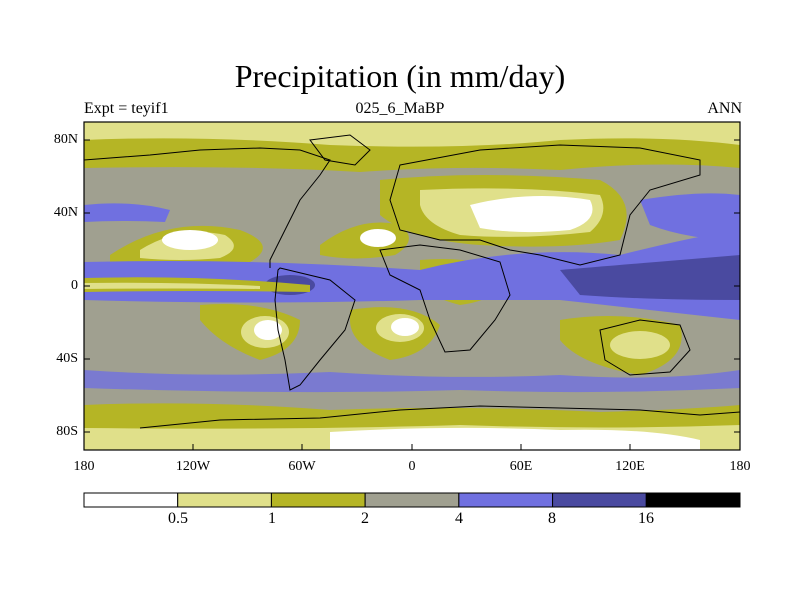 The width and height of the screenshot is (800, 600). What do you see at coordinates (412, 466) in the screenshot?
I see `lon-label-0: 0` at bounding box center [412, 466].